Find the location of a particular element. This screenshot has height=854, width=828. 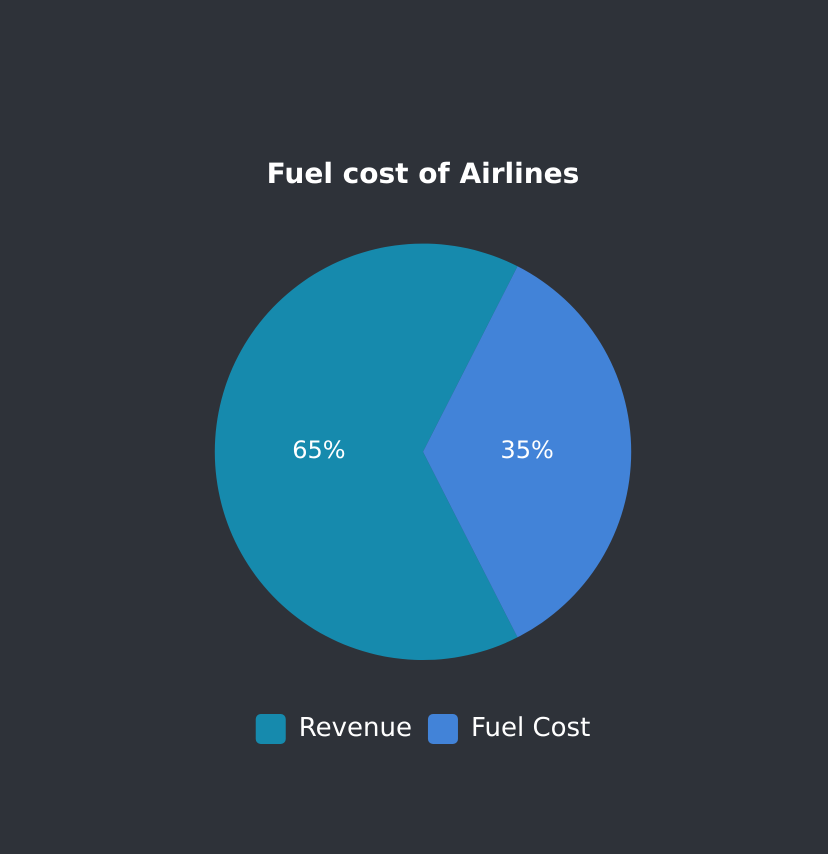

legend-label: Revenue is located at coordinates (355, 727).